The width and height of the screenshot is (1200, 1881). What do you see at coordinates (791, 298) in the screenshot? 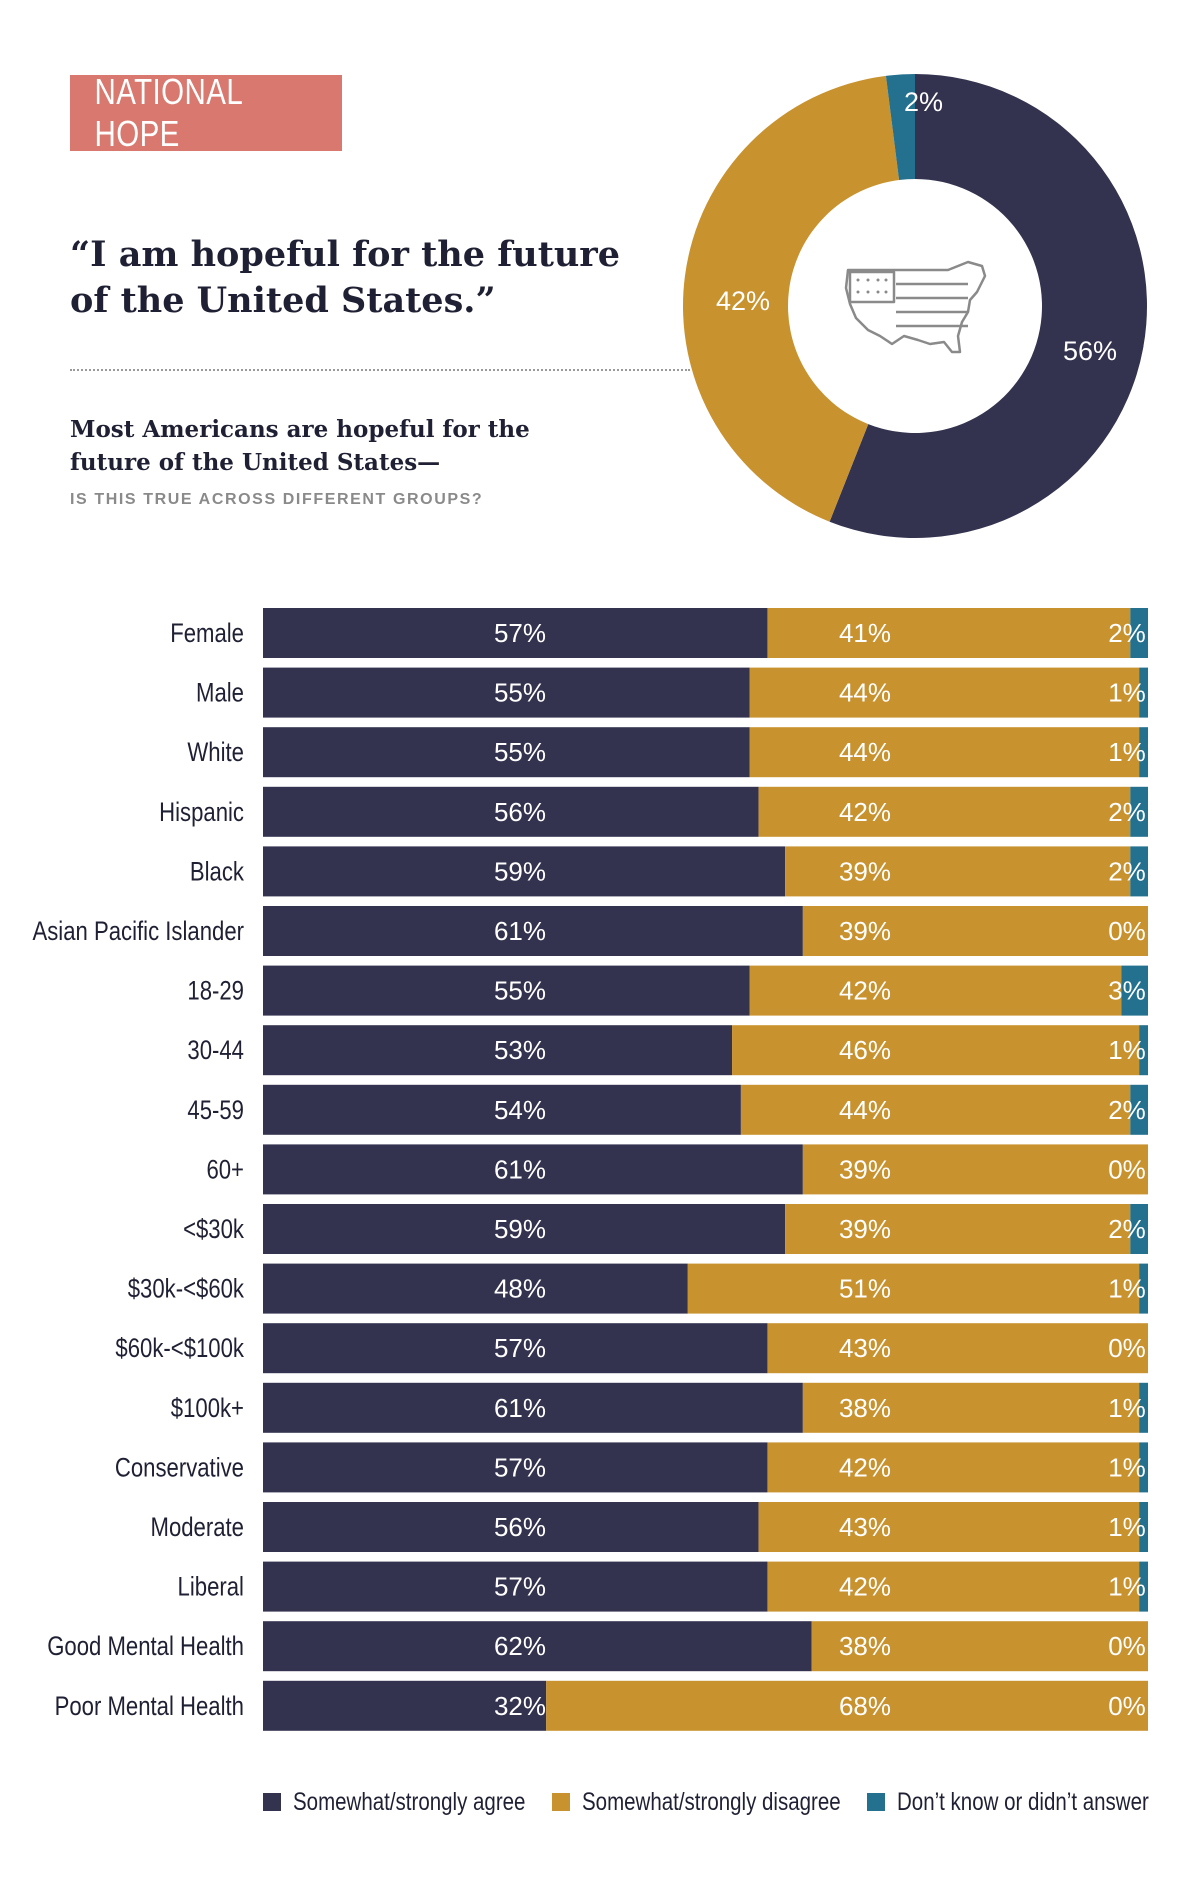
I see `donut-slice-somewhat-strongly-disagree` at bounding box center [791, 298].